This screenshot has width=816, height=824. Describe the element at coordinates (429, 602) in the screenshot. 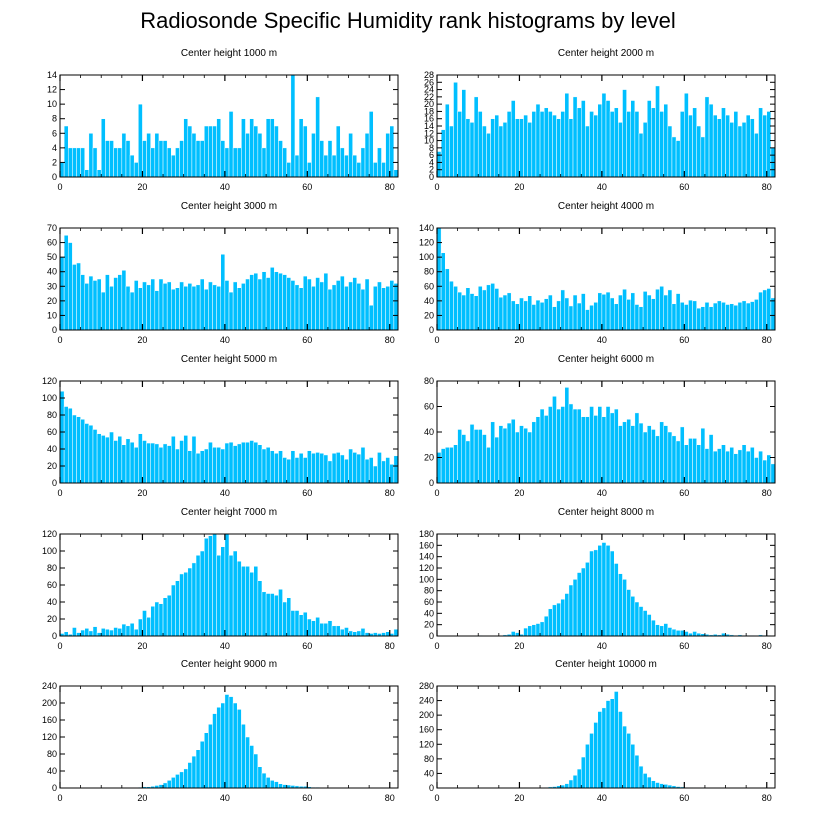

I see `y-tick-label: 60` at that location.